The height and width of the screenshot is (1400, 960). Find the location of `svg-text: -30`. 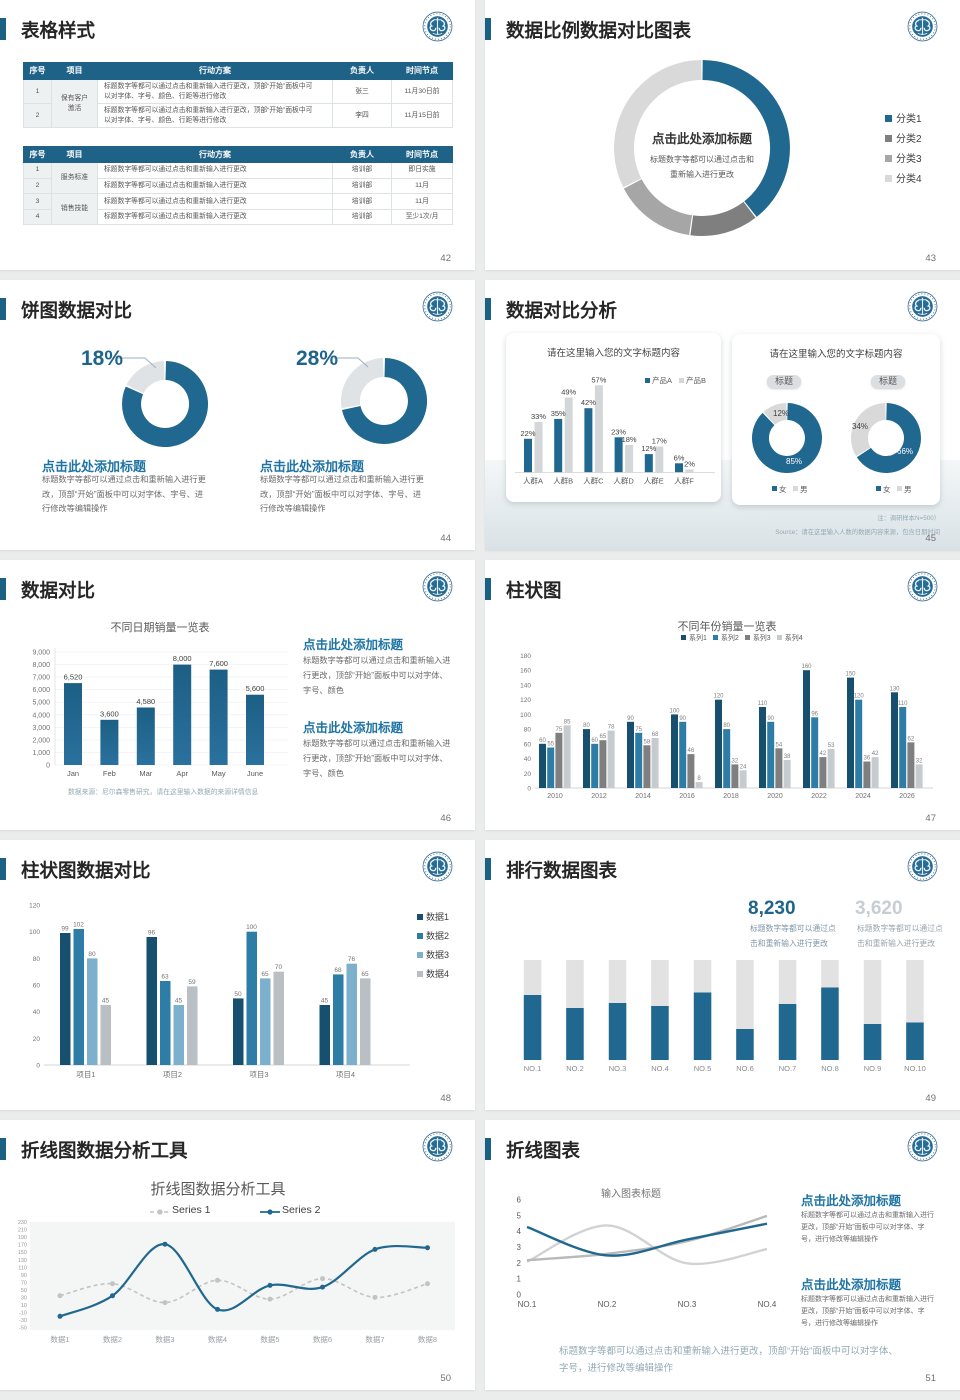

svg-text: -30 is located at coordinates (23, 1321).